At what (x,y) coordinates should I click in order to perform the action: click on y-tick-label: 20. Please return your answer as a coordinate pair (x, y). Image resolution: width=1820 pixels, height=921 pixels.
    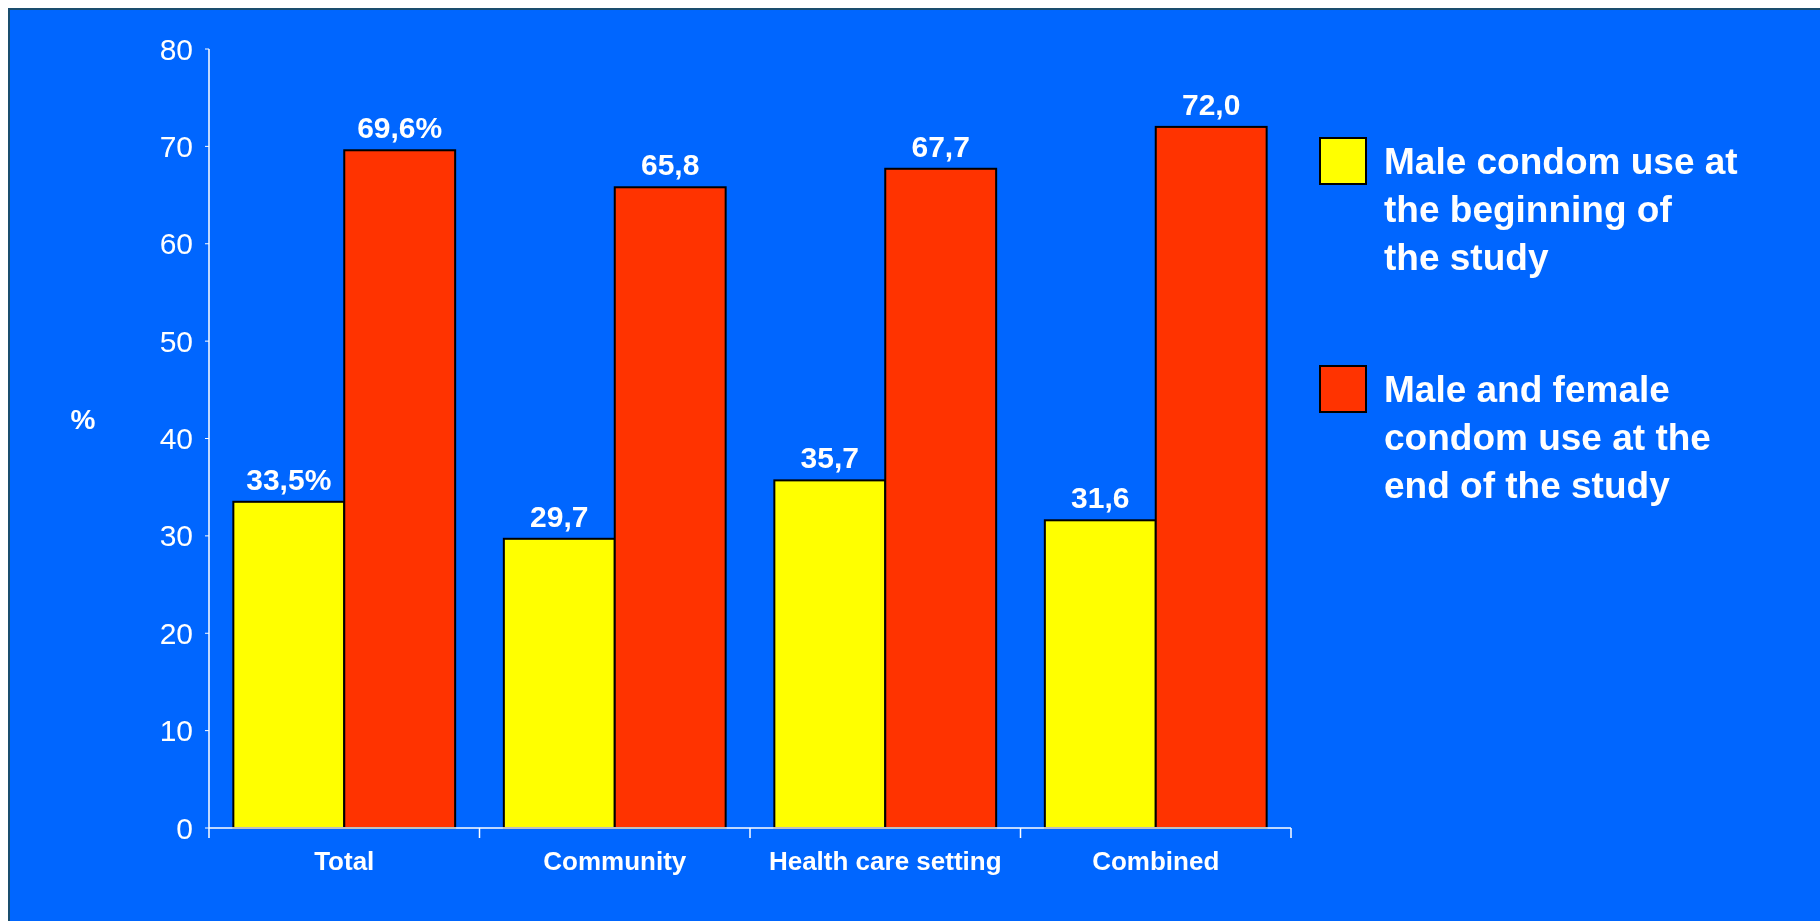
    Looking at the image, I should click on (176, 633).